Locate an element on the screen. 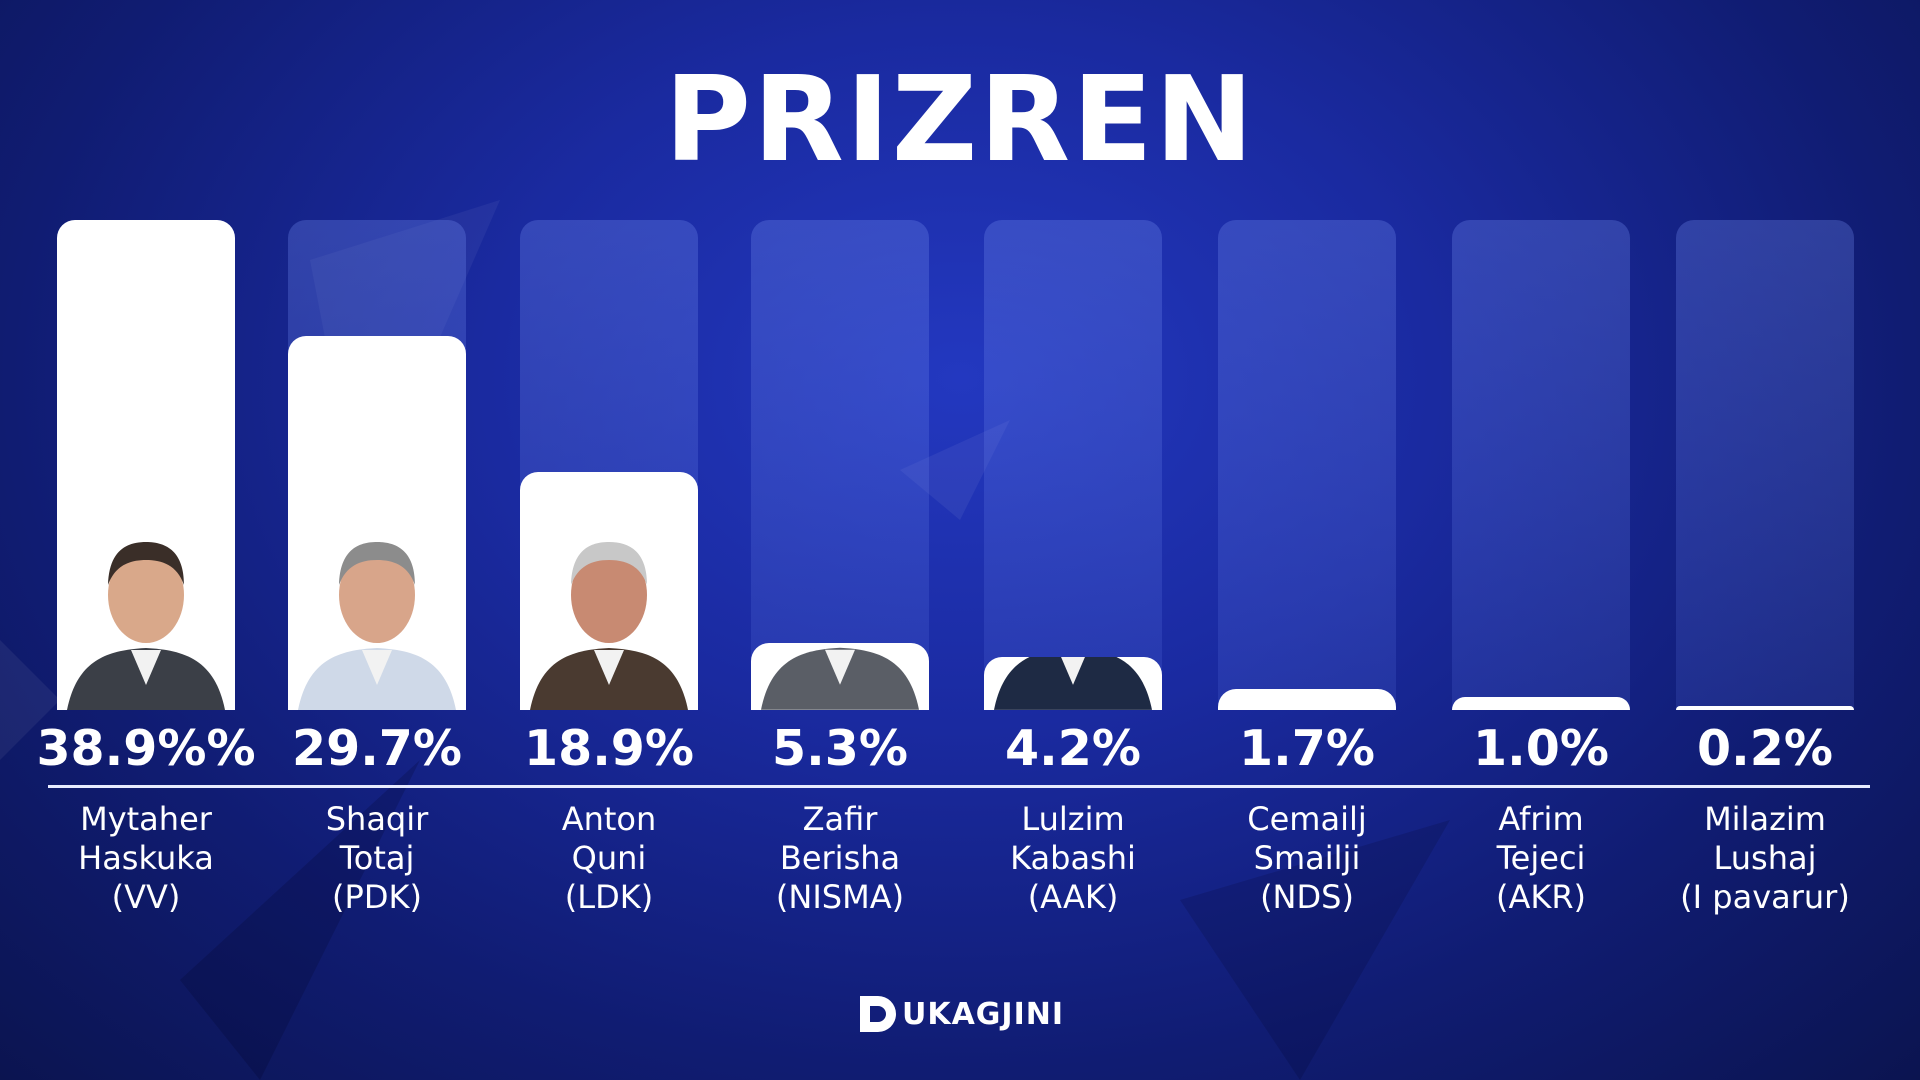 The width and height of the screenshot is (1920, 1080). candidate-last: Lushaj is located at coordinates (1765, 858).